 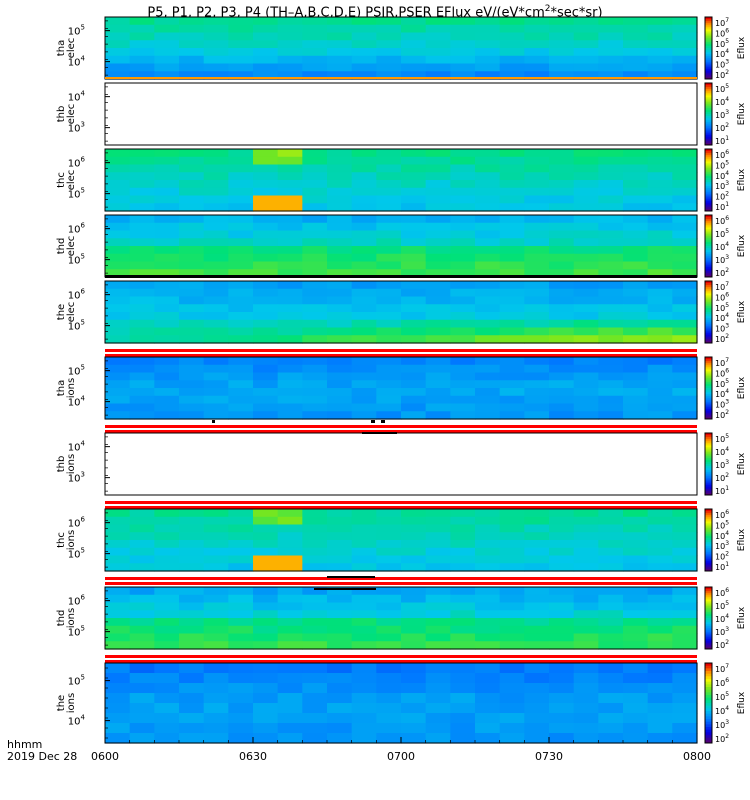 What do you see at coordinates (66, 48) in the screenshot?
I see `panel-label: thaelec` at bounding box center [66, 48].